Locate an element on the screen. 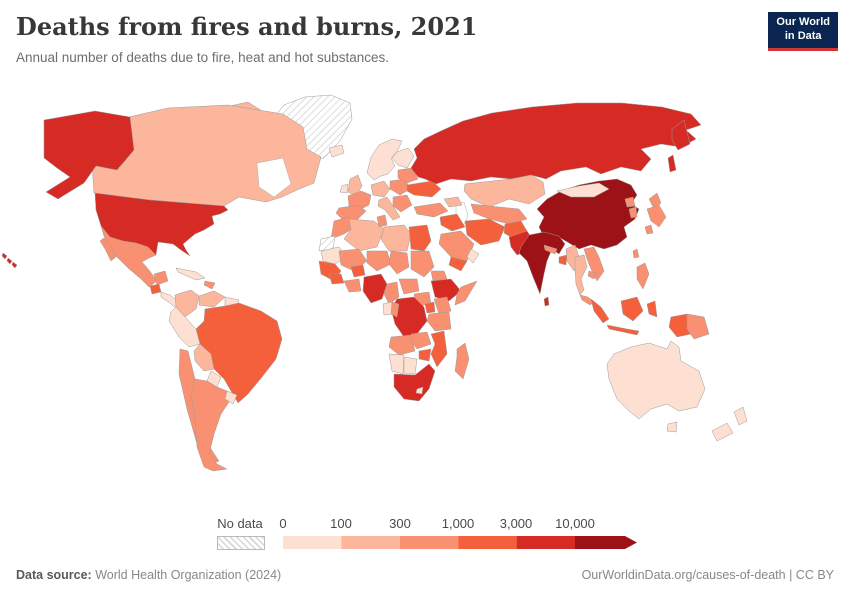 The height and width of the screenshot is (600, 850). country-turkey is located at coordinates (431, 210).